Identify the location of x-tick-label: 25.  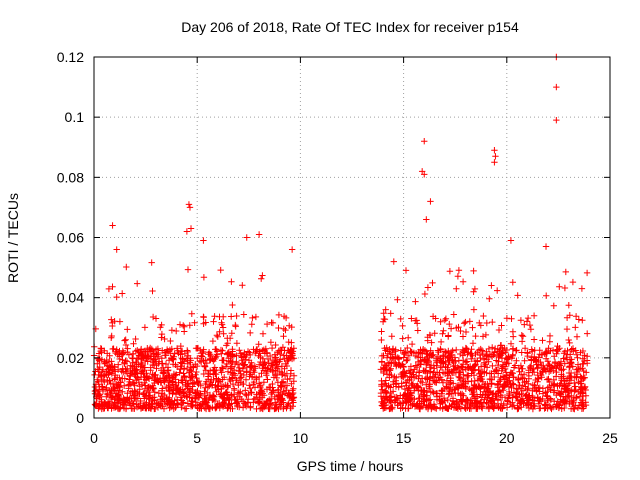
(610, 438).